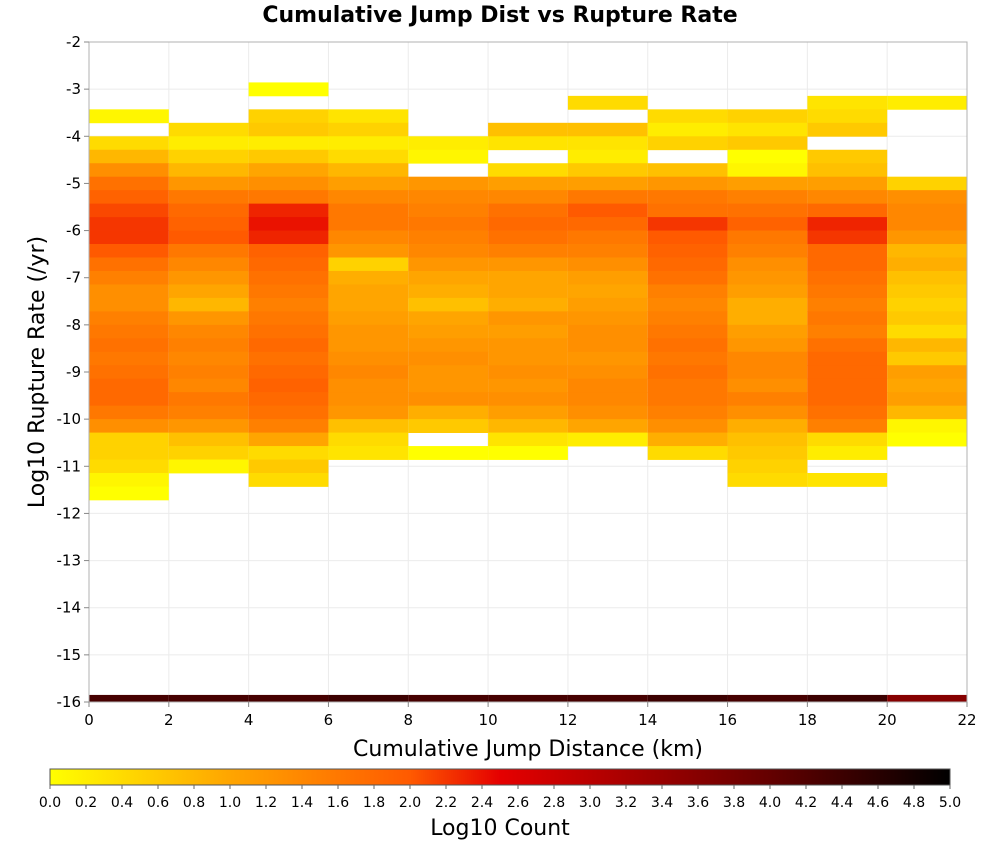  What do you see at coordinates (446, 803) in the screenshot?
I see `colorbar-tick-label: 2.2` at bounding box center [446, 803].